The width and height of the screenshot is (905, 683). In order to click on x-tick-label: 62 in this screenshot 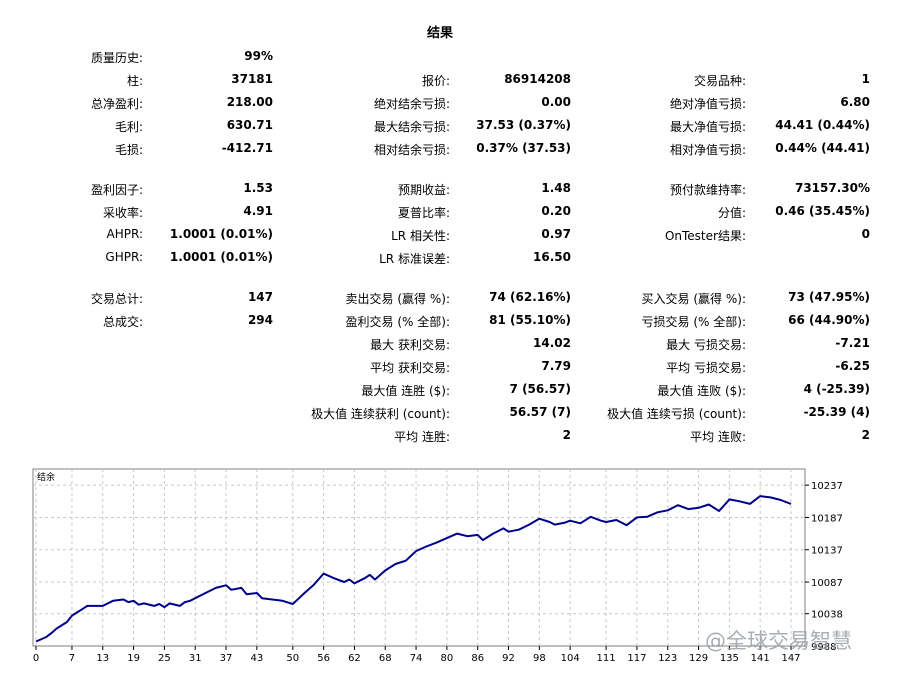, I will do `click(354, 658)`.